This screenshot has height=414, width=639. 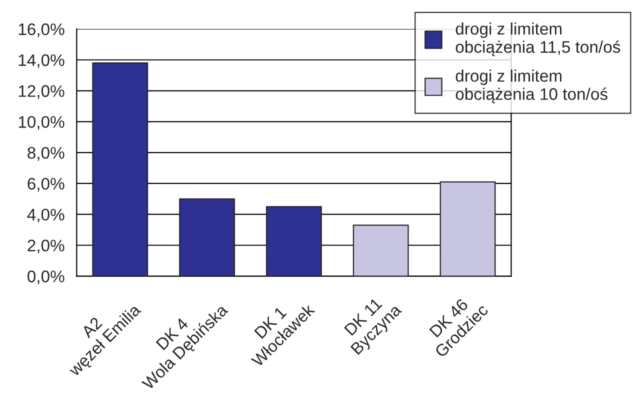 What do you see at coordinates (41, 30) in the screenshot?
I see `y-tick-label: 16,0%` at bounding box center [41, 30].